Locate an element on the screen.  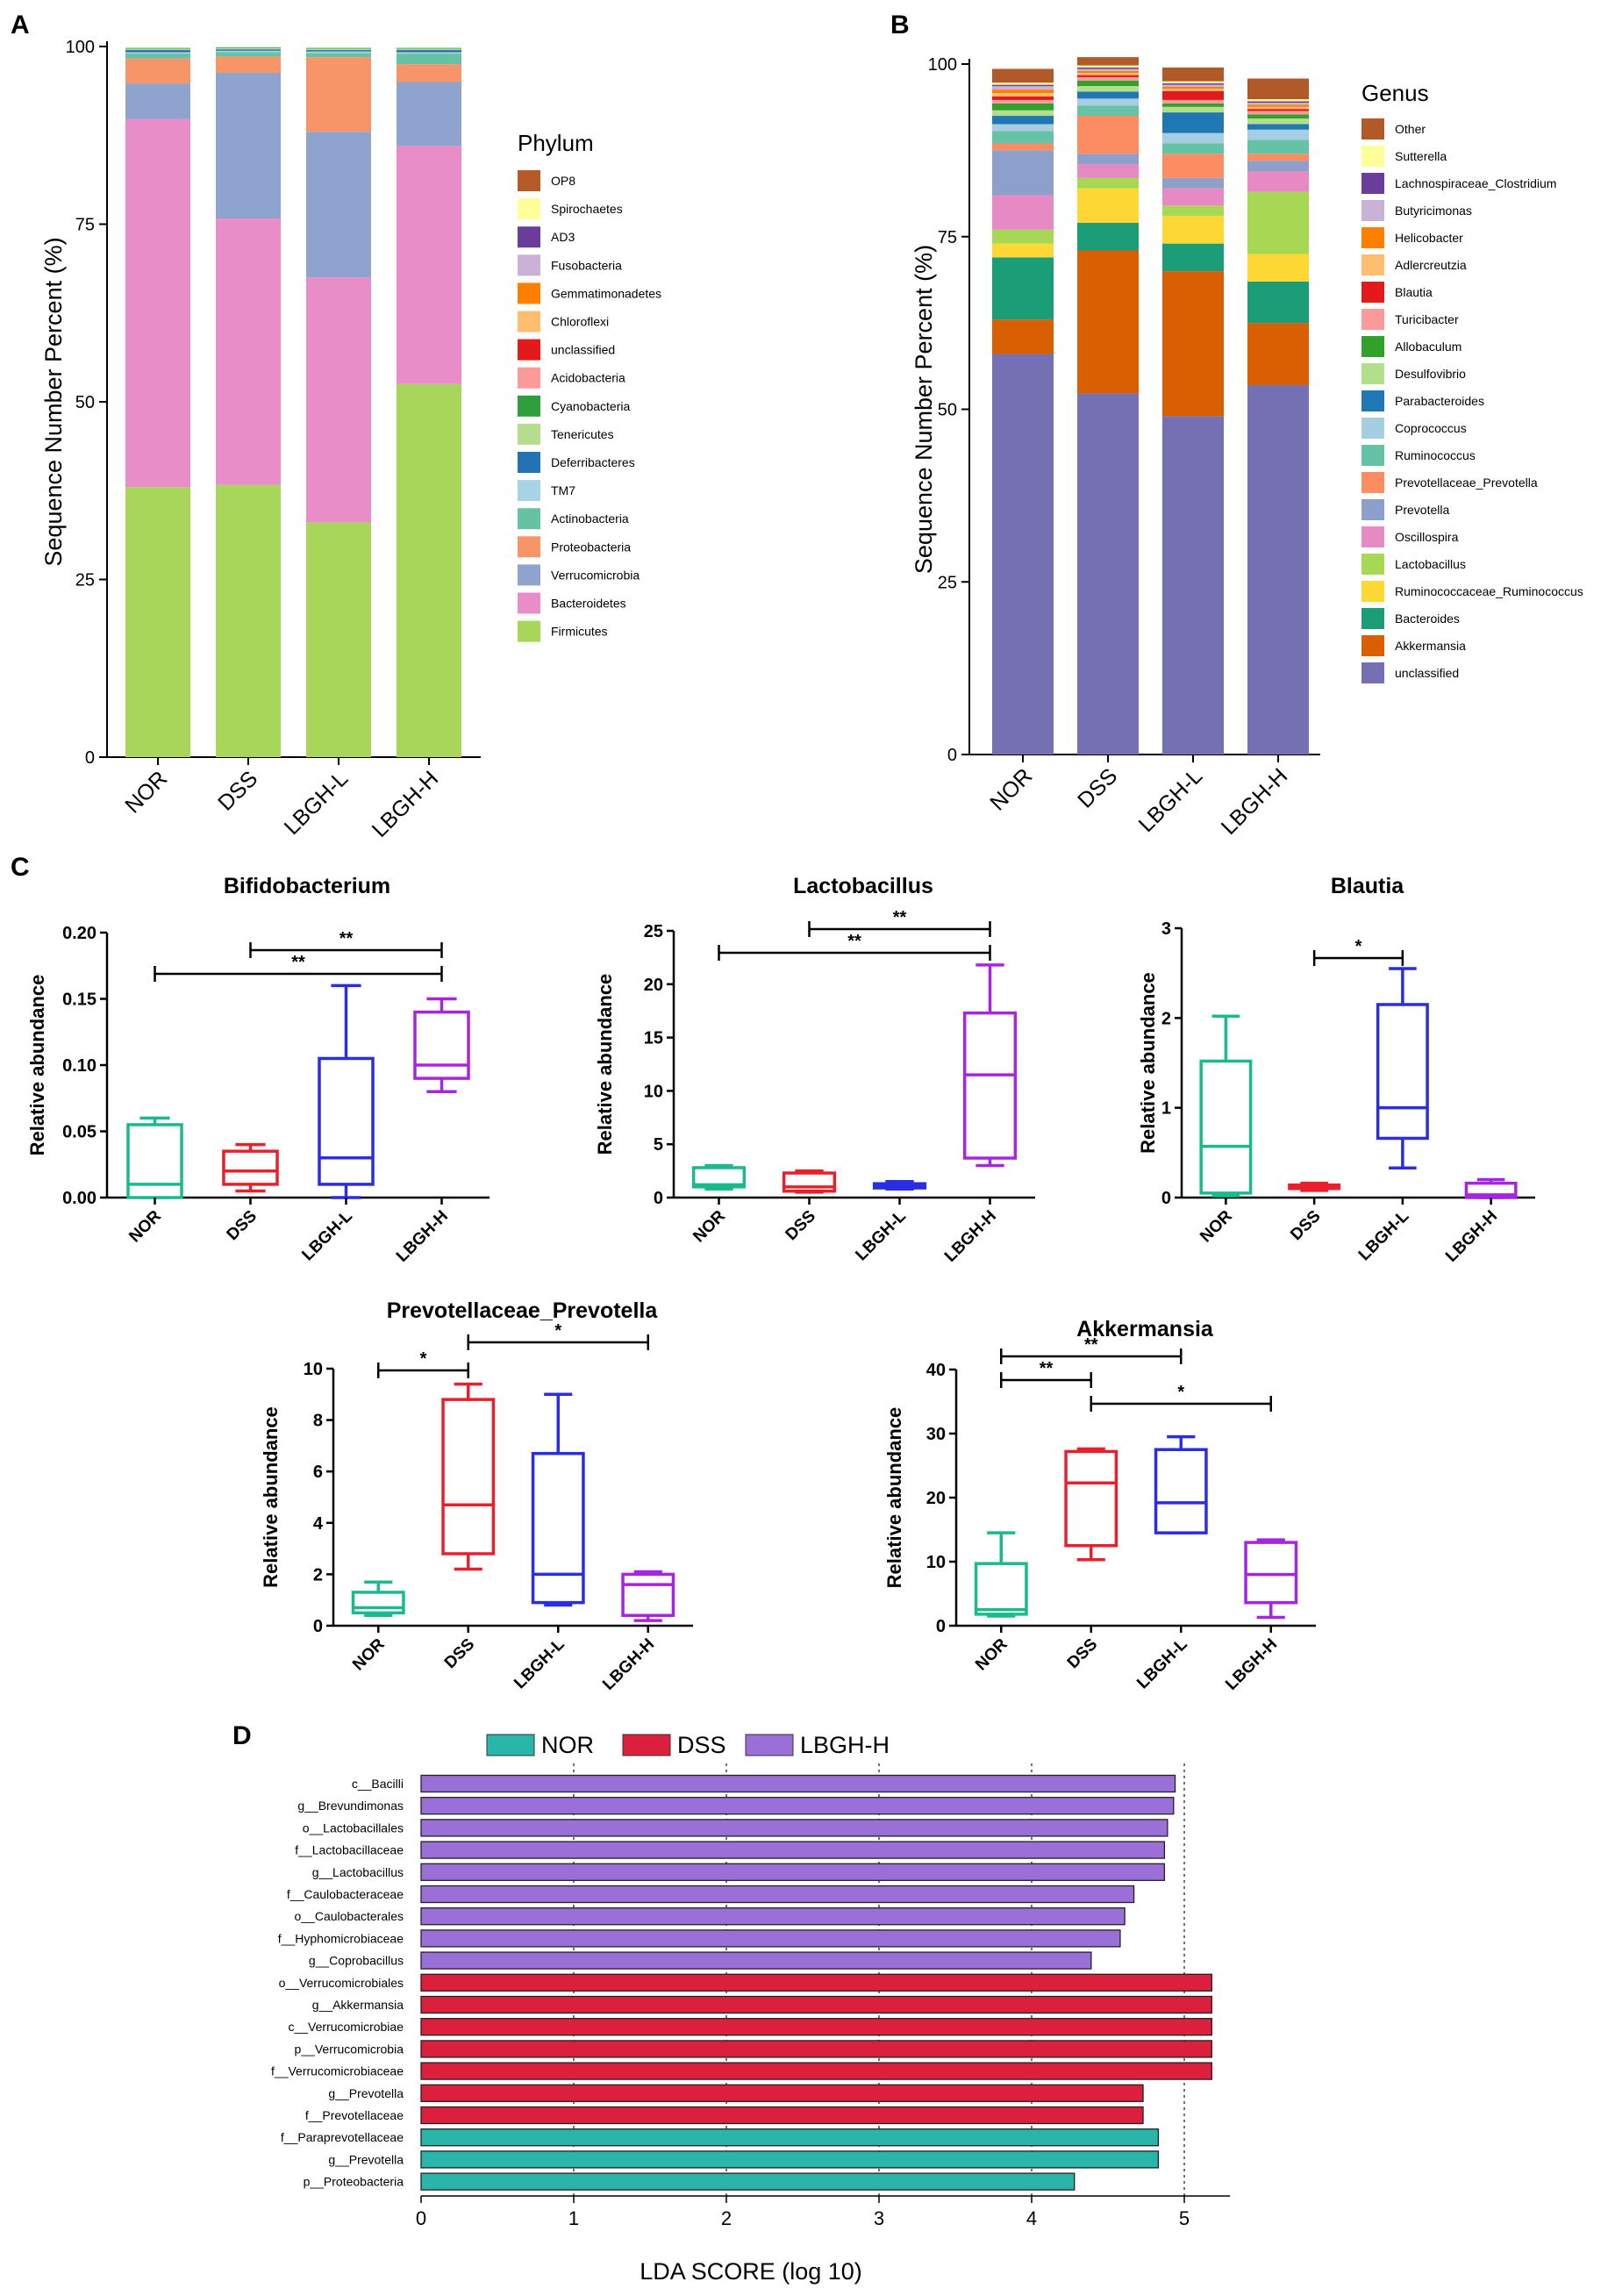
akkermansia-y-tick-label: 10 is located at coordinates (936, 1562).